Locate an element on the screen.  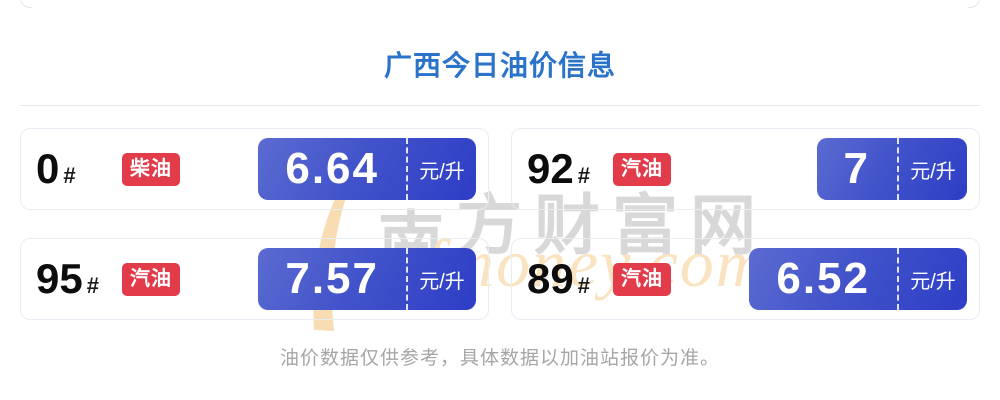
fuel-grade-number: 0 is located at coordinates (48, 168).